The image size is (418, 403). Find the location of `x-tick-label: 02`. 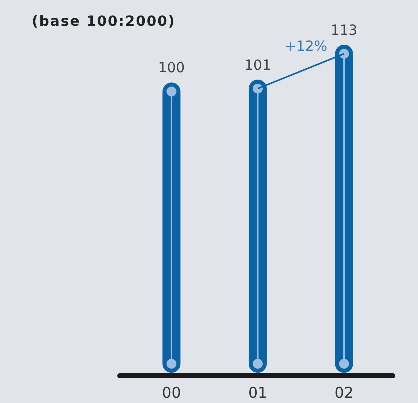

x-tick-label: 02 is located at coordinates (344, 393).